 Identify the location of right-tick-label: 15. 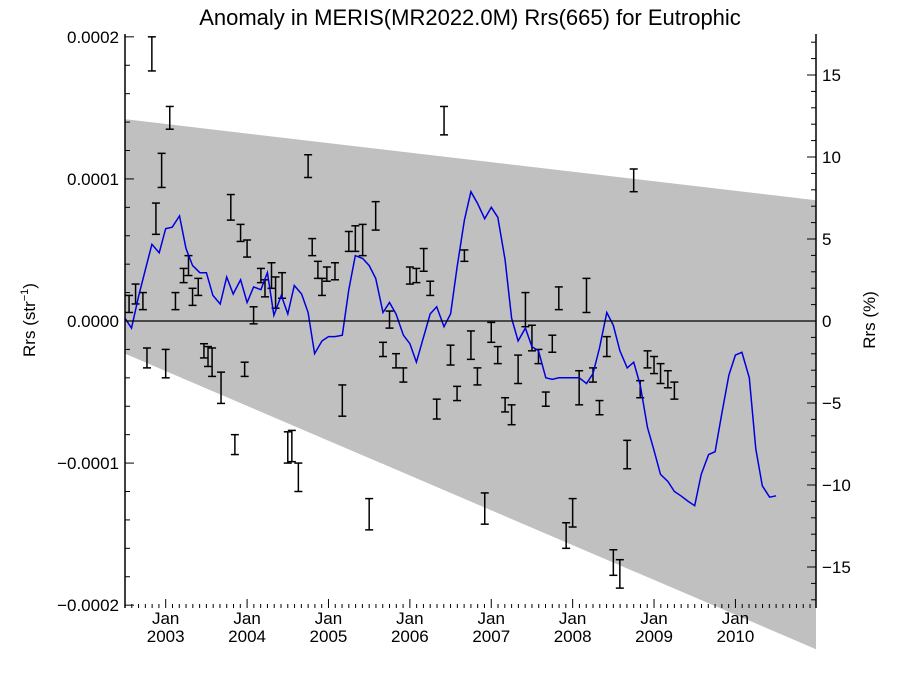
(831, 75).